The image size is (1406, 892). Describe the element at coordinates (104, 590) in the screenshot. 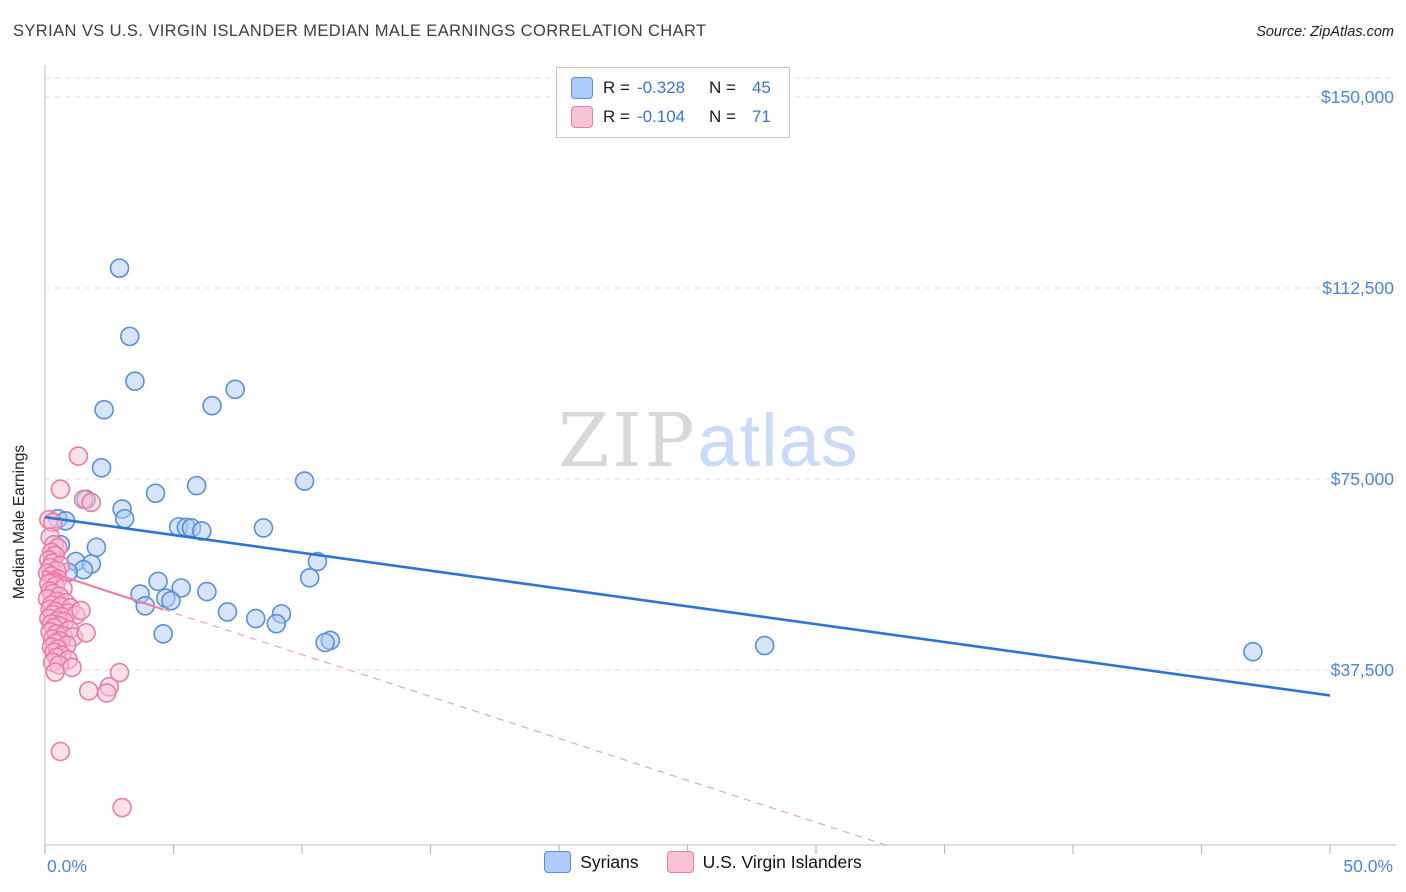

I see `trend-line-virgin-islanders` at that location.